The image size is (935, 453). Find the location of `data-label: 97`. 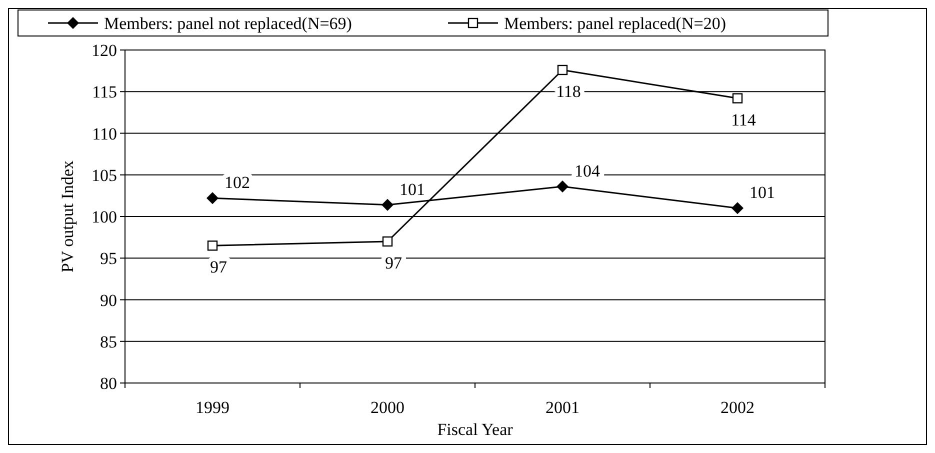

data-label: 97 is located at coordinates (219, 267).